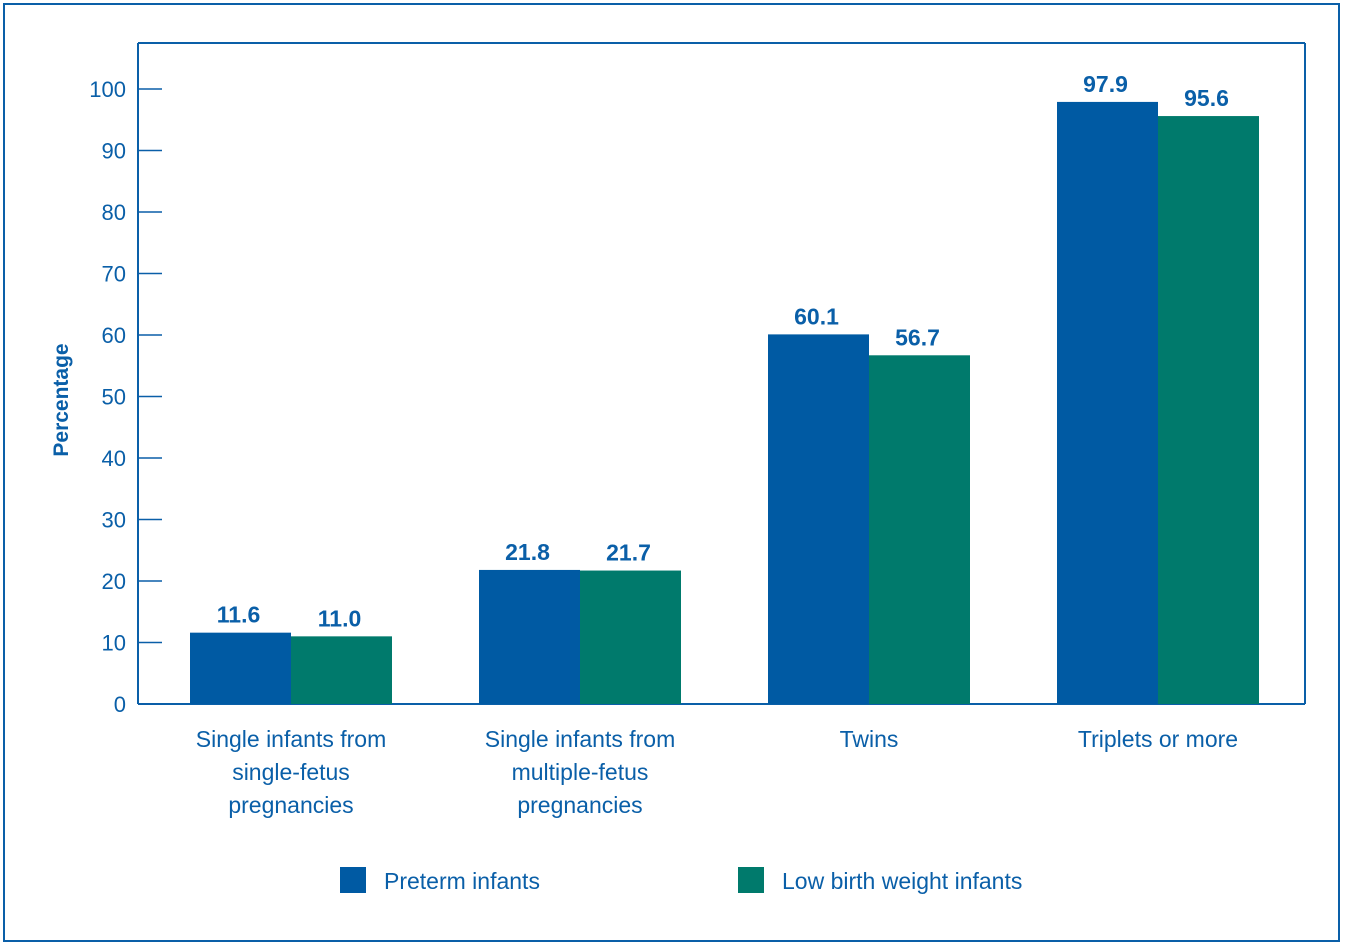 The width and height of the screenshot is (1345, 947). What do you see at coordinates (61, 399) in the screenshot?
I see `y-axis-label: Percentage` at bounding box center [61, 399].